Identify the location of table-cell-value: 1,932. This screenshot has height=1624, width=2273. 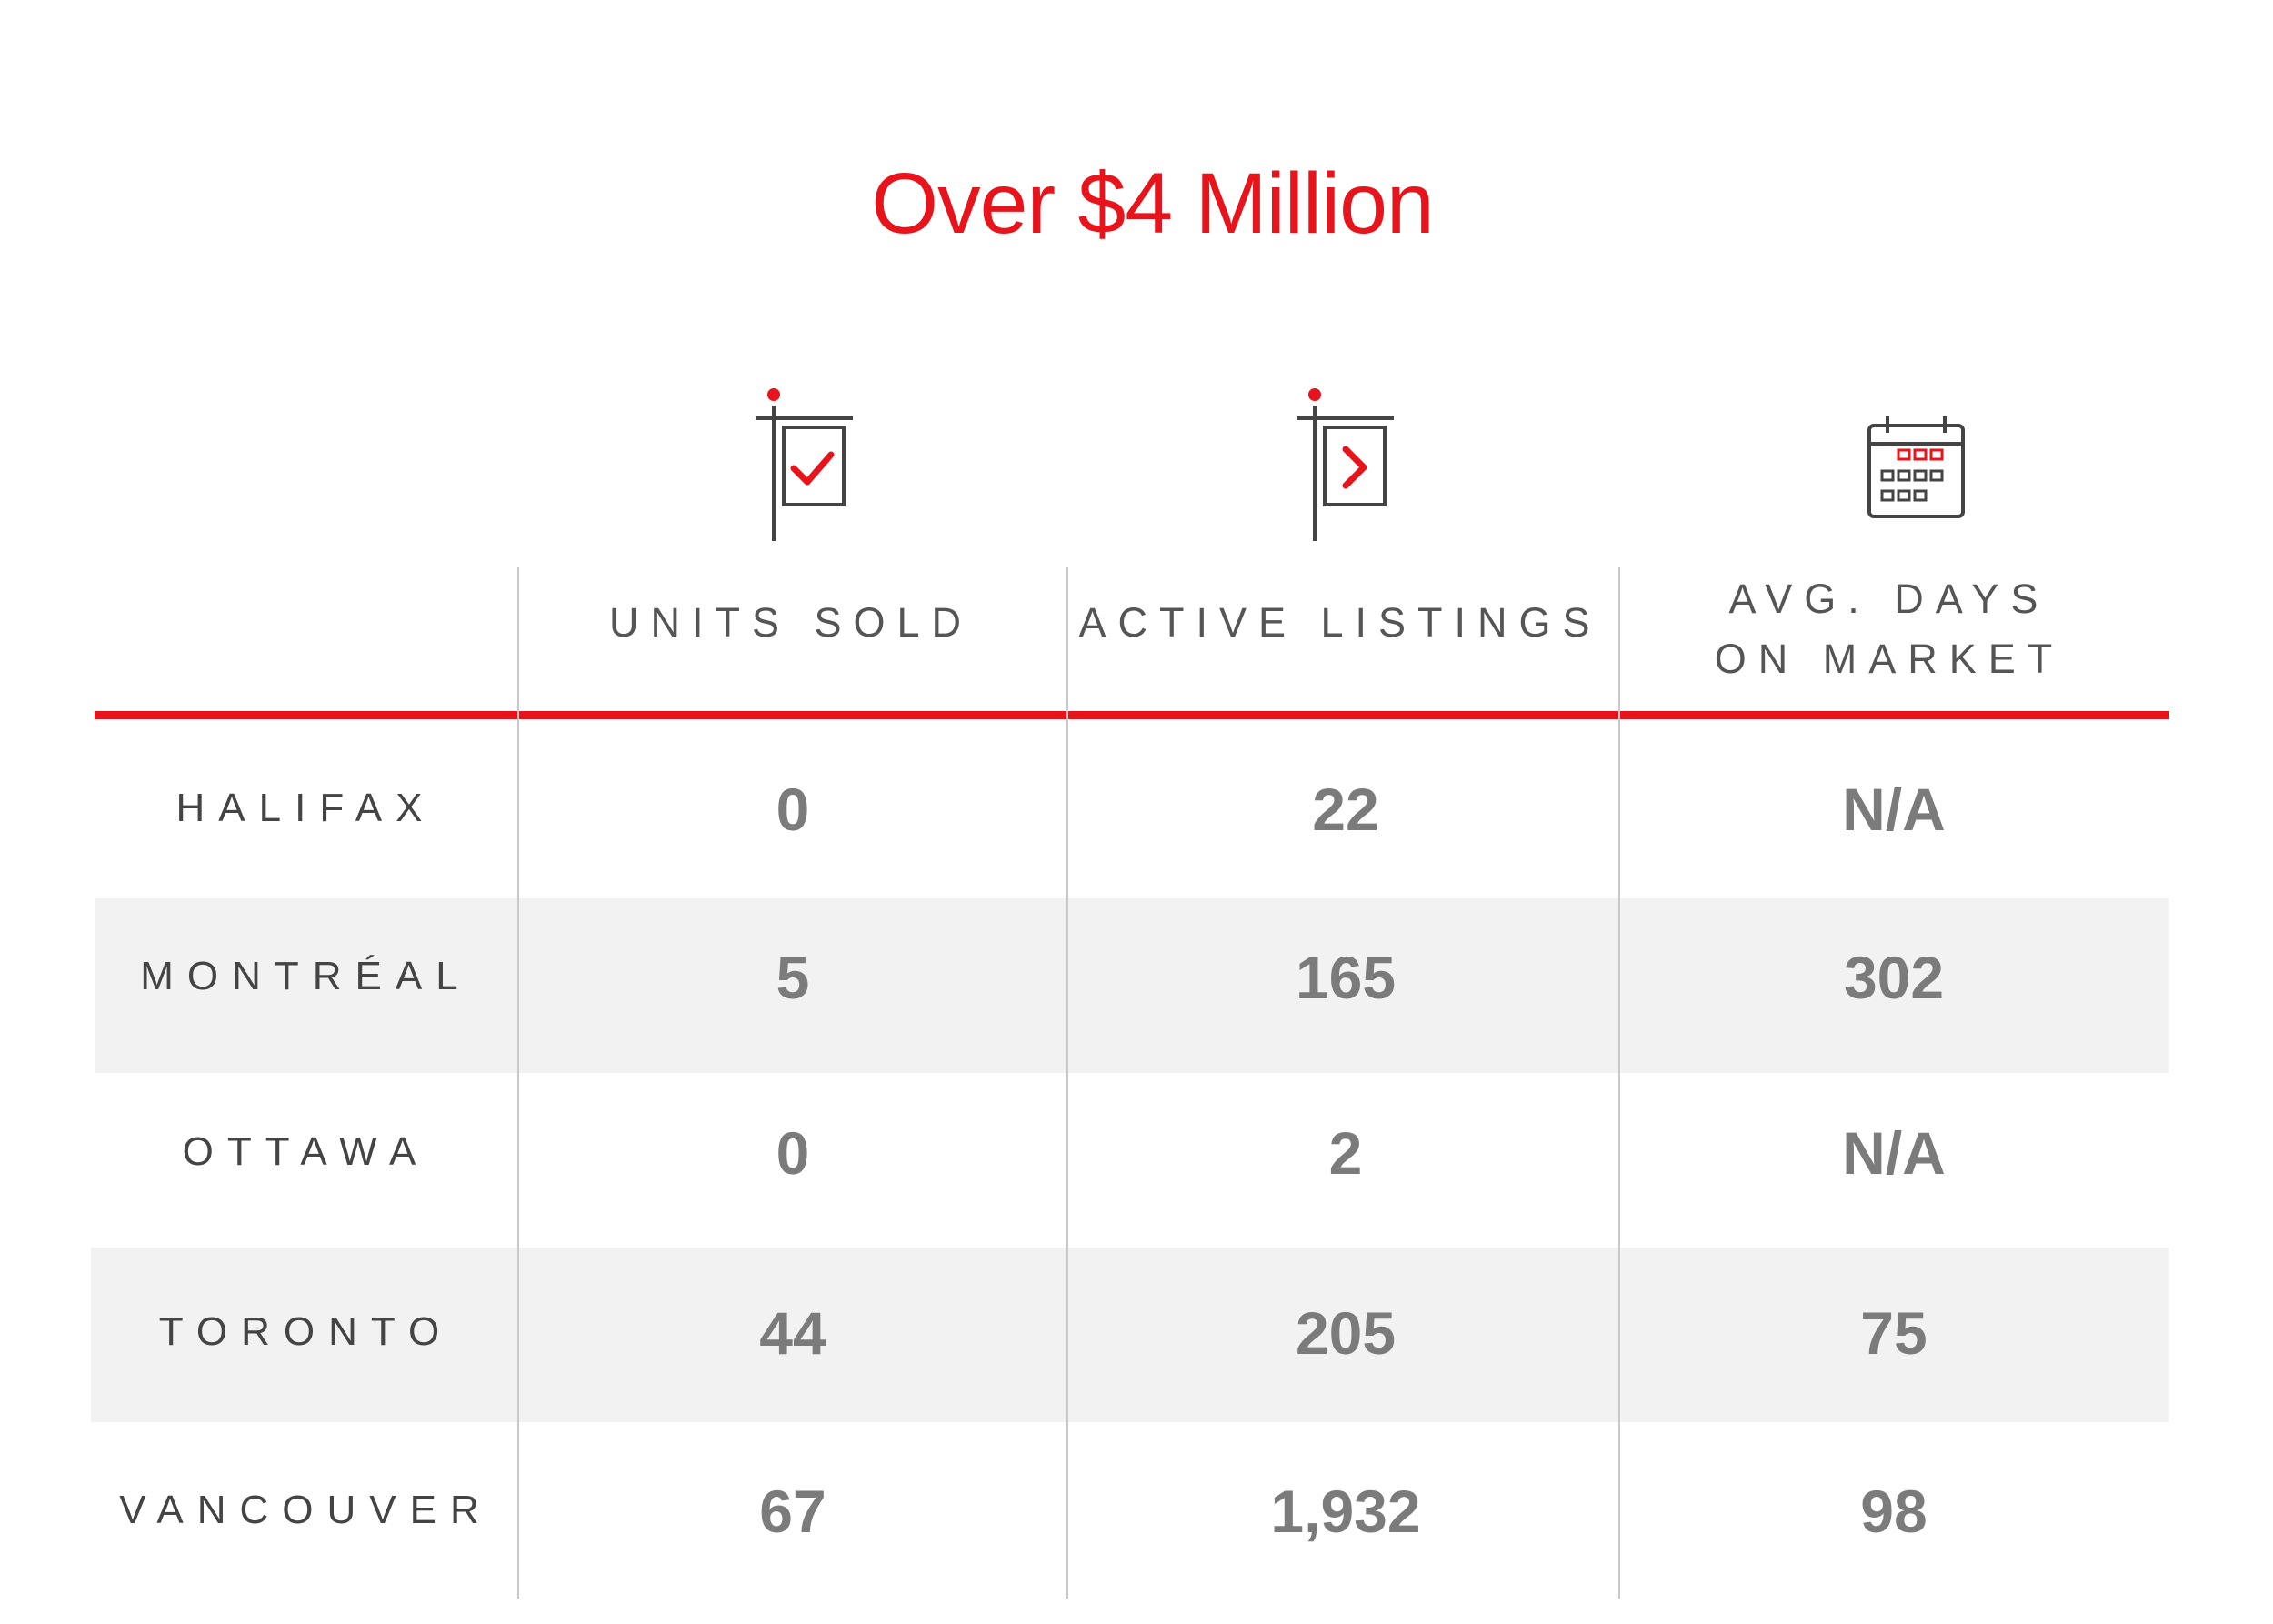
(1345, 1511).